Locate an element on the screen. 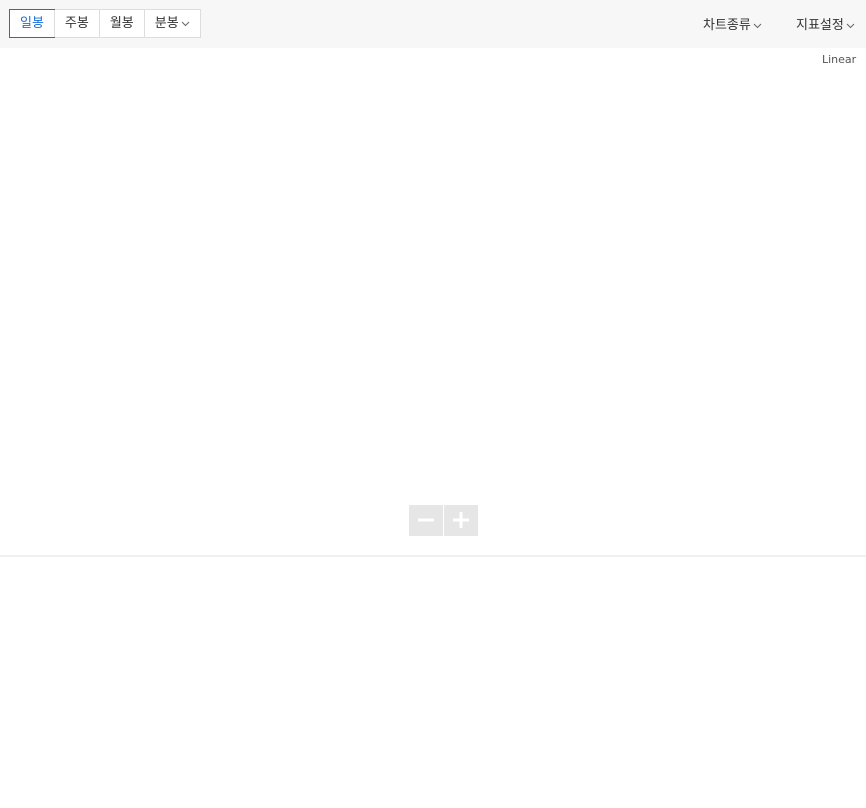 This screenshot has width=866, height=808. period-tabs: 일봉 주봉 월봉 분봉 is located at coordinates (105, 23).